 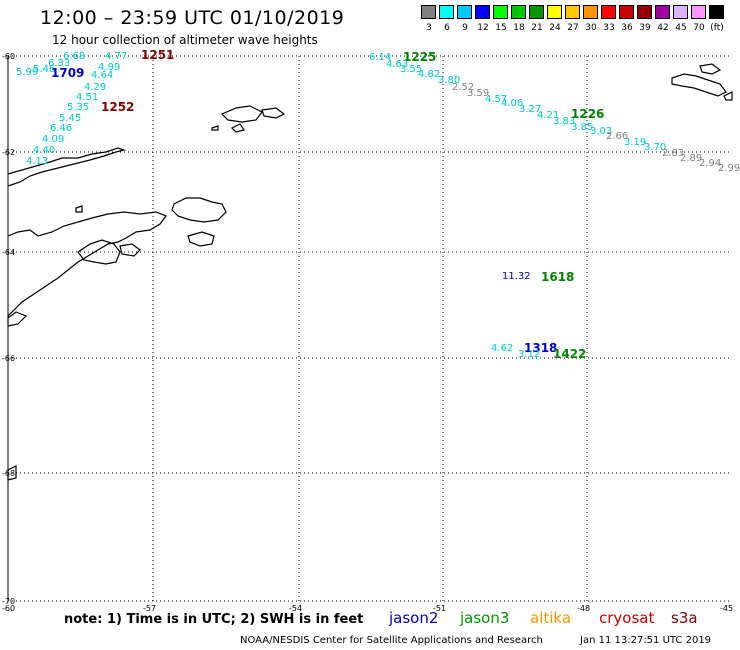 What do you see at coordinates (397, 64) in the screenshot?
I see `wave-height-value: 4.63` at bounding box center [397, 64].